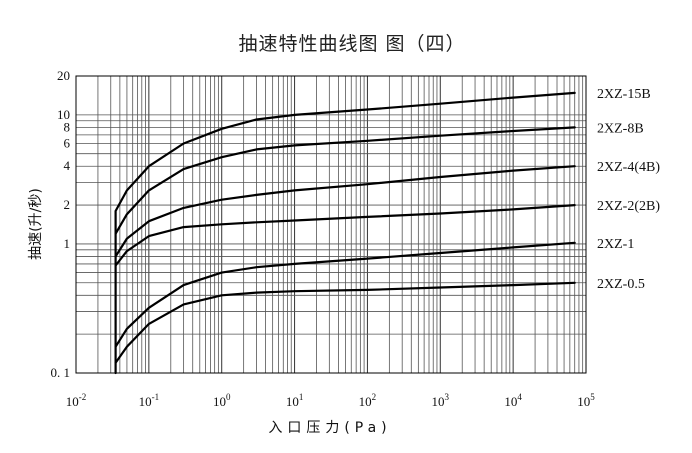 This screenshot has width=692, height=453. I want to click on y-tick-label: 2, so click(67, 204).